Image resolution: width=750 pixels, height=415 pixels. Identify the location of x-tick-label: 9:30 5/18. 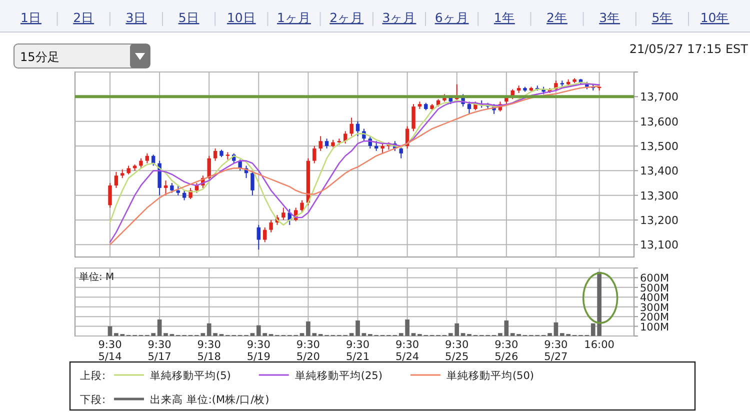
(209, 351).